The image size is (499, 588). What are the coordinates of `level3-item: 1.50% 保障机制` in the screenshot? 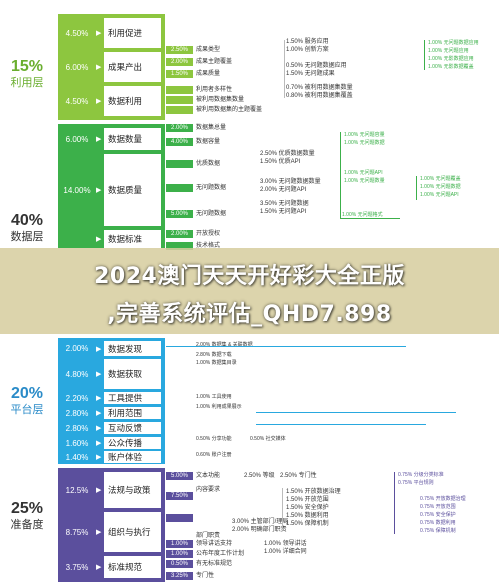 It's located at (307, 524).